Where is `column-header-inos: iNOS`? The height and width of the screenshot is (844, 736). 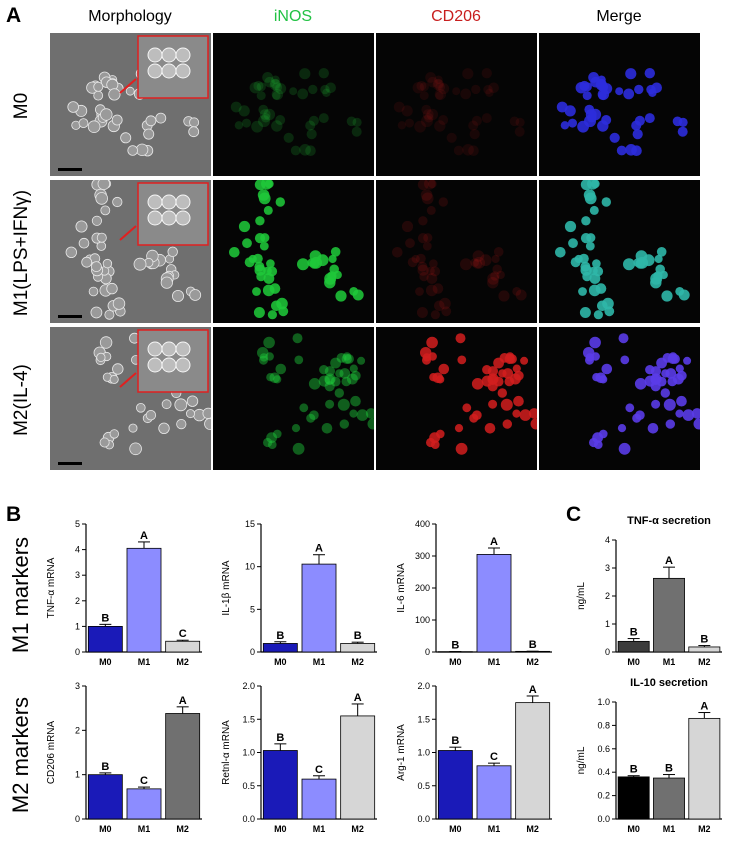 column-header-inos: iNOS is located at coordinates (293, 16).